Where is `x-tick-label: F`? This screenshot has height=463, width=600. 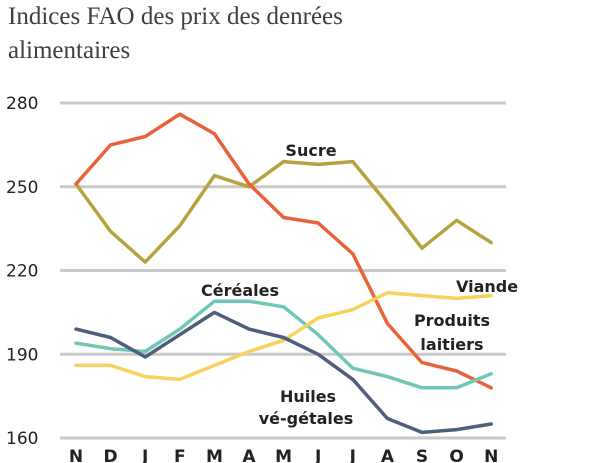
x-tick-label: F is located at coordinates (180, 455).